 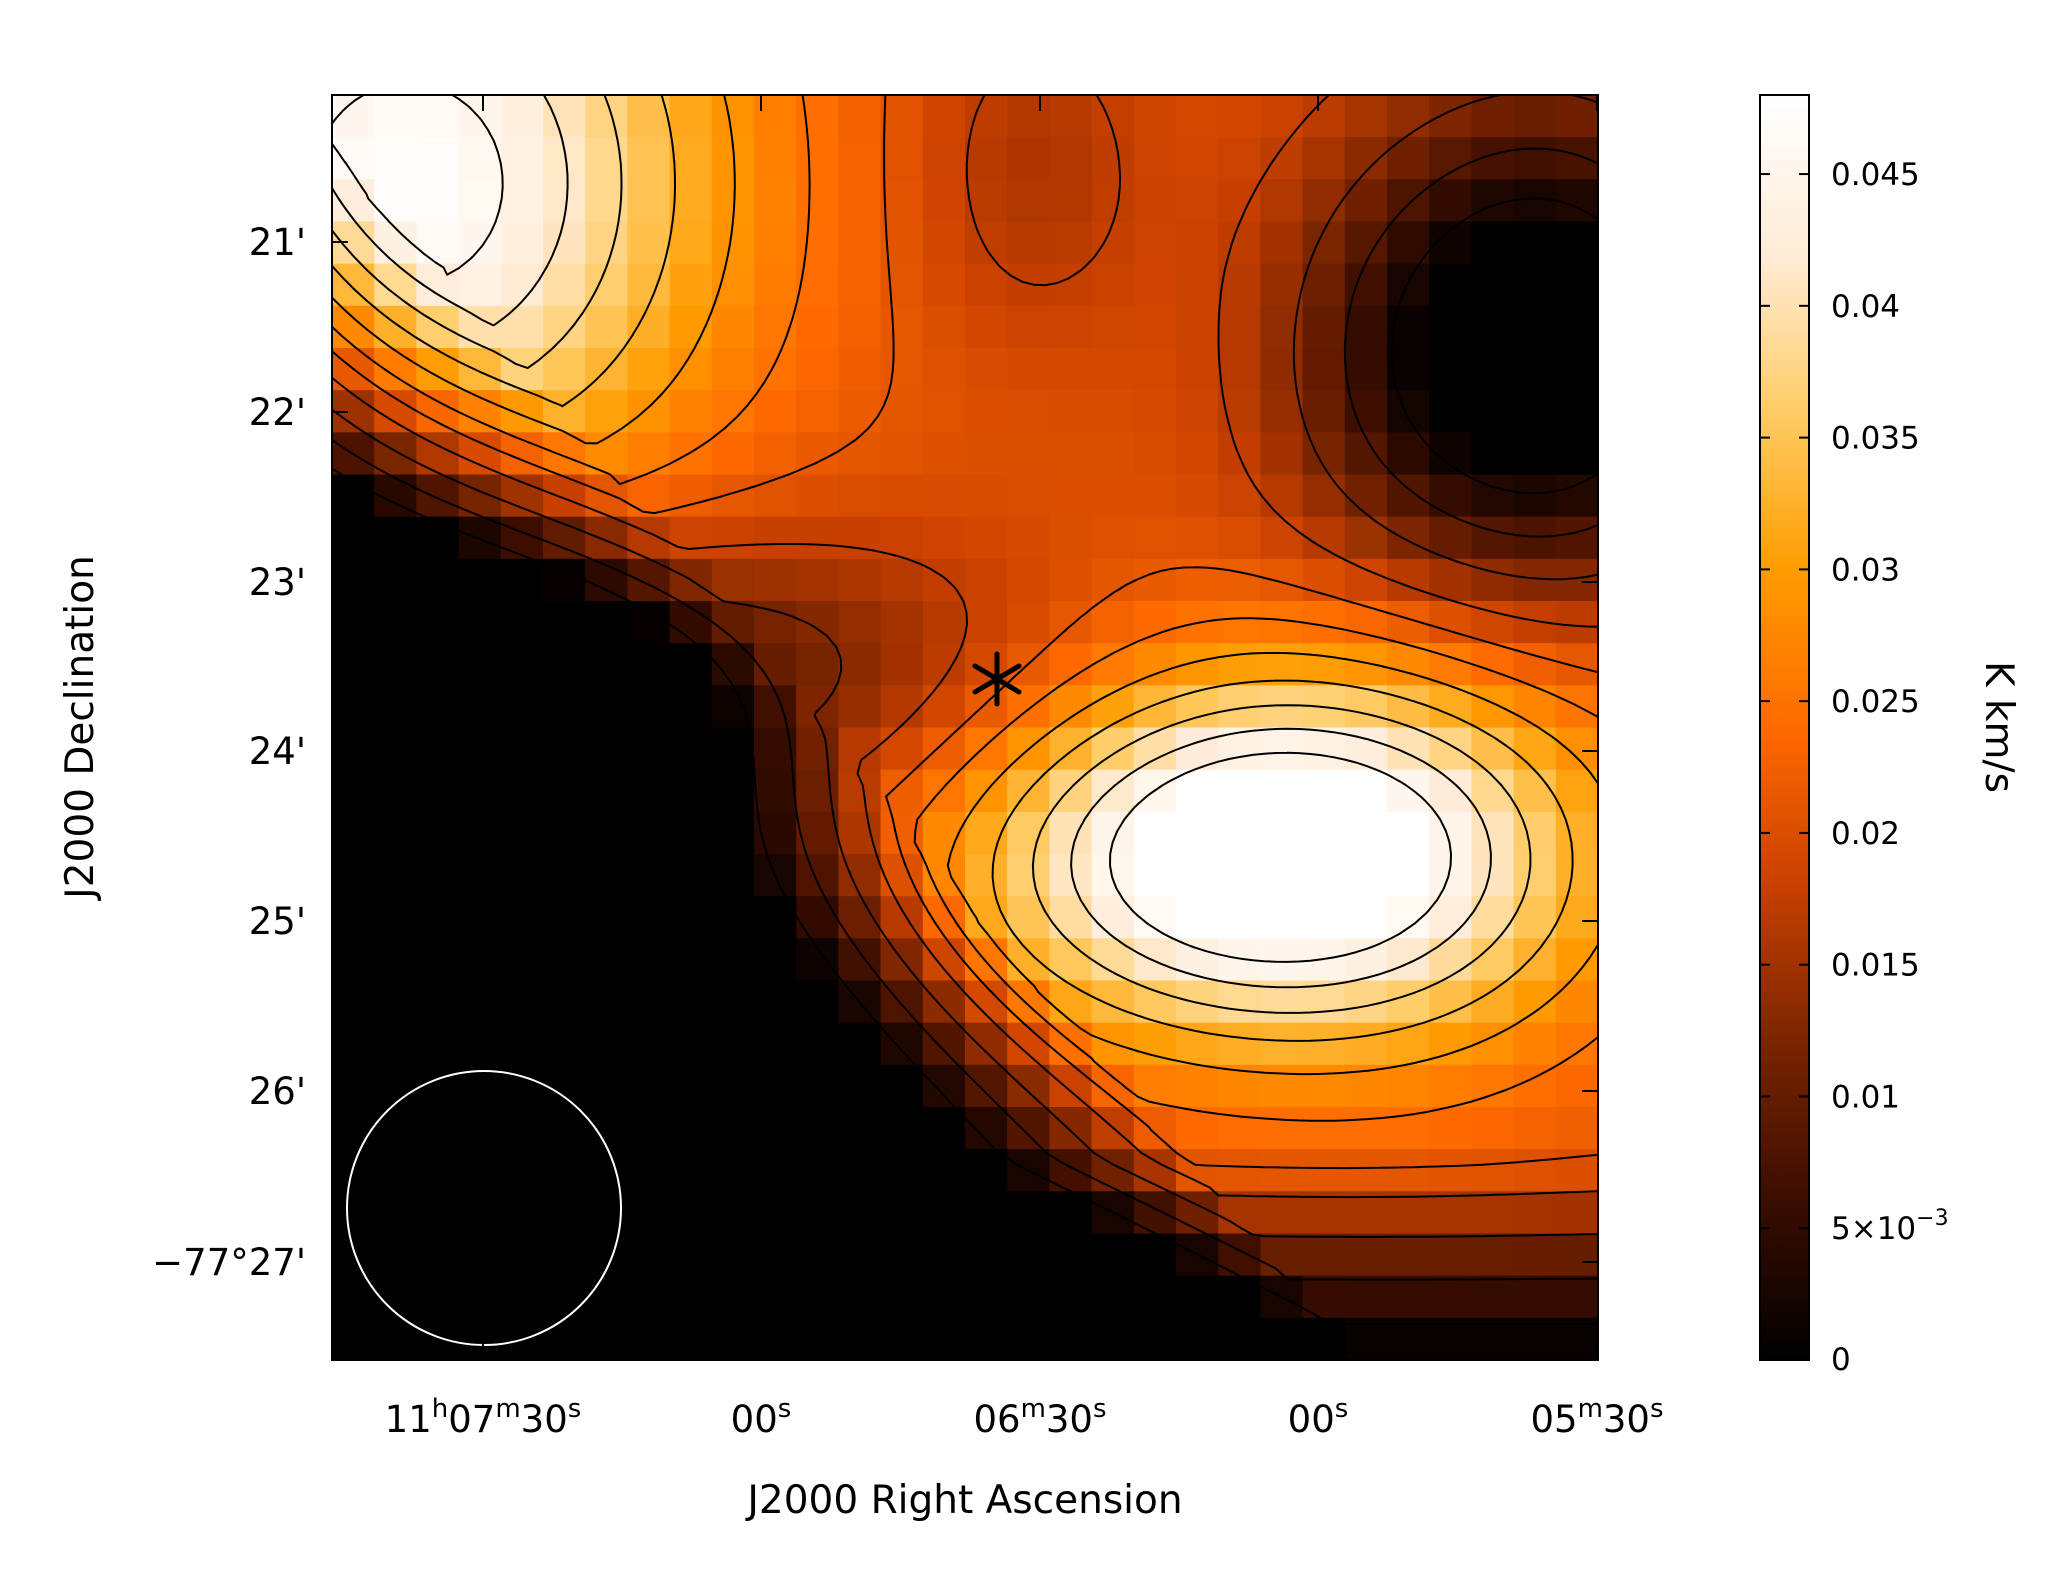 What do you see at coordinates (277, 1091) in the screenshot?
I see `y-tick-label: 26'` at bounding box center [277, 1091].